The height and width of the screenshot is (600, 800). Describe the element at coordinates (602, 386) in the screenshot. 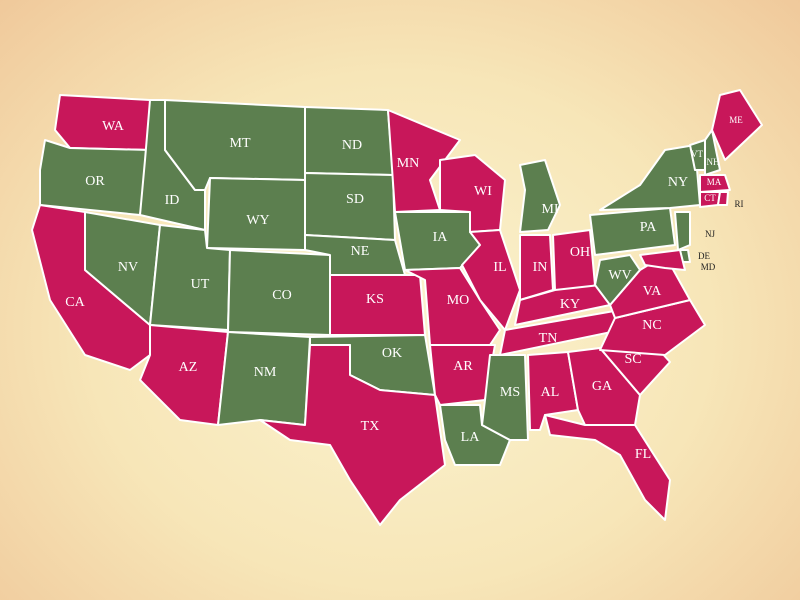

I see `state-label: GA` at that location.